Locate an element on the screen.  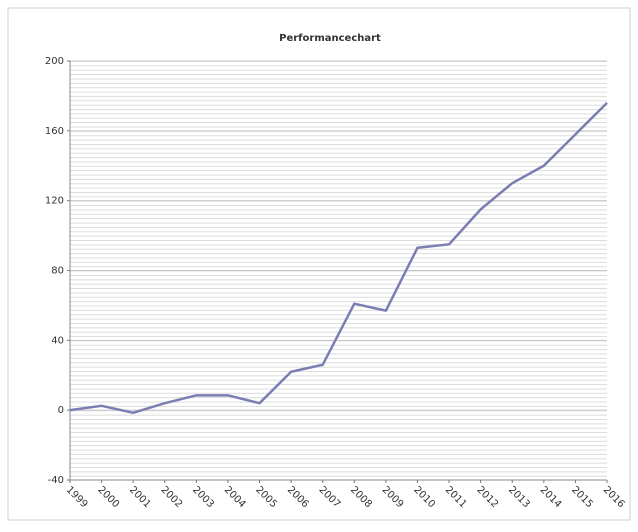
y-tick-label: 80 is located at coordinates (57, 271).